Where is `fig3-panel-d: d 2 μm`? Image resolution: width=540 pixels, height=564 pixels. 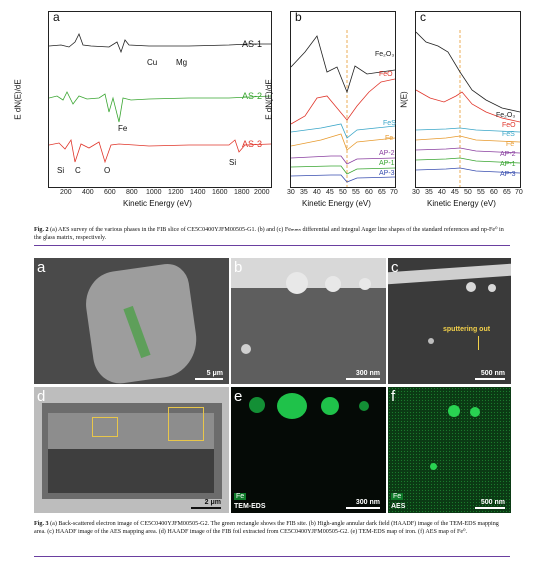
fig3-panel-d: d 2 μm is located at coordinates (131, 450).